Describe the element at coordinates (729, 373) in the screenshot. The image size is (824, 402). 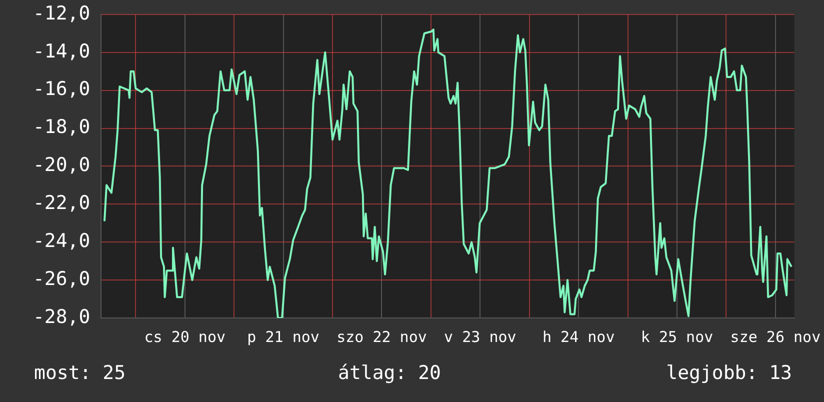
I see `text: legjobb: 13` at that location.